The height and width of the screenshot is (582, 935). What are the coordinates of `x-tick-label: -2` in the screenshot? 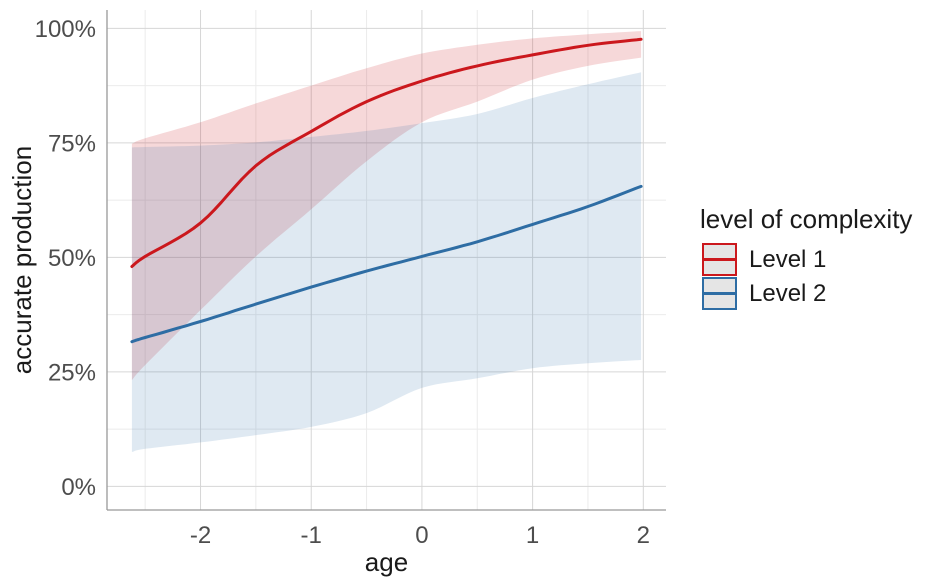 It's located at (200, 535).